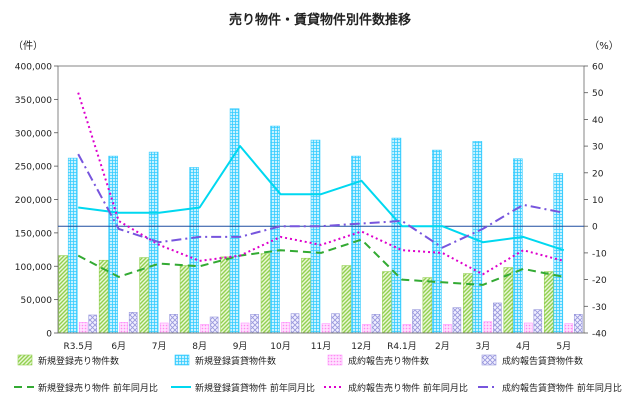  Describe the element at coordinates (33, 134) in the screenshot. I see `y-left-tick-label: 300,000` at that location.